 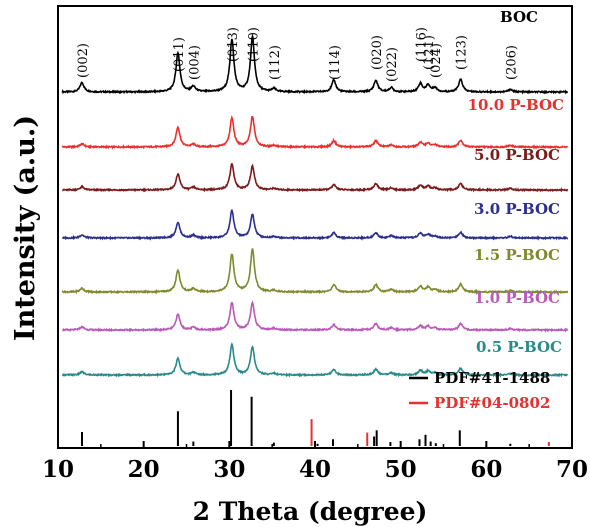 What do you see at coordinates (516, 105) in the screenshot?
I see `series-label: 10.0 P-BOC` at bounding box center [516, 105].